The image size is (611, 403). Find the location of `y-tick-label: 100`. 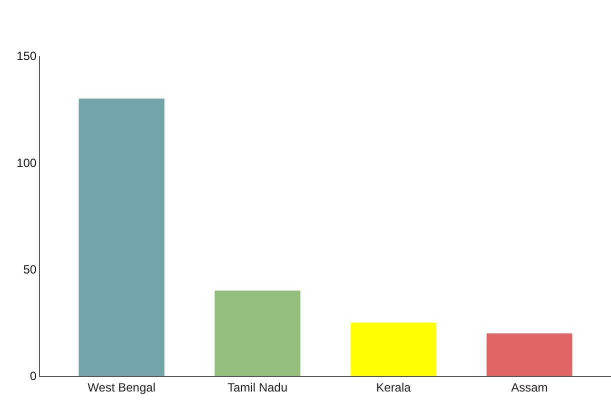

y-tick-label: 100 is located at coordinates (26, 163).